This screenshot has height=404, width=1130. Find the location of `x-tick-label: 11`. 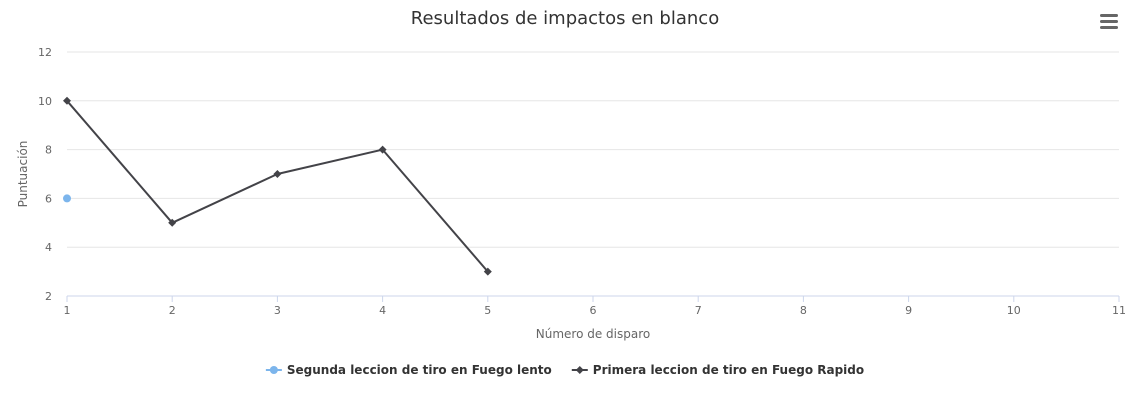

x-tick-label: 11 is located at coordinates (1119, 310).